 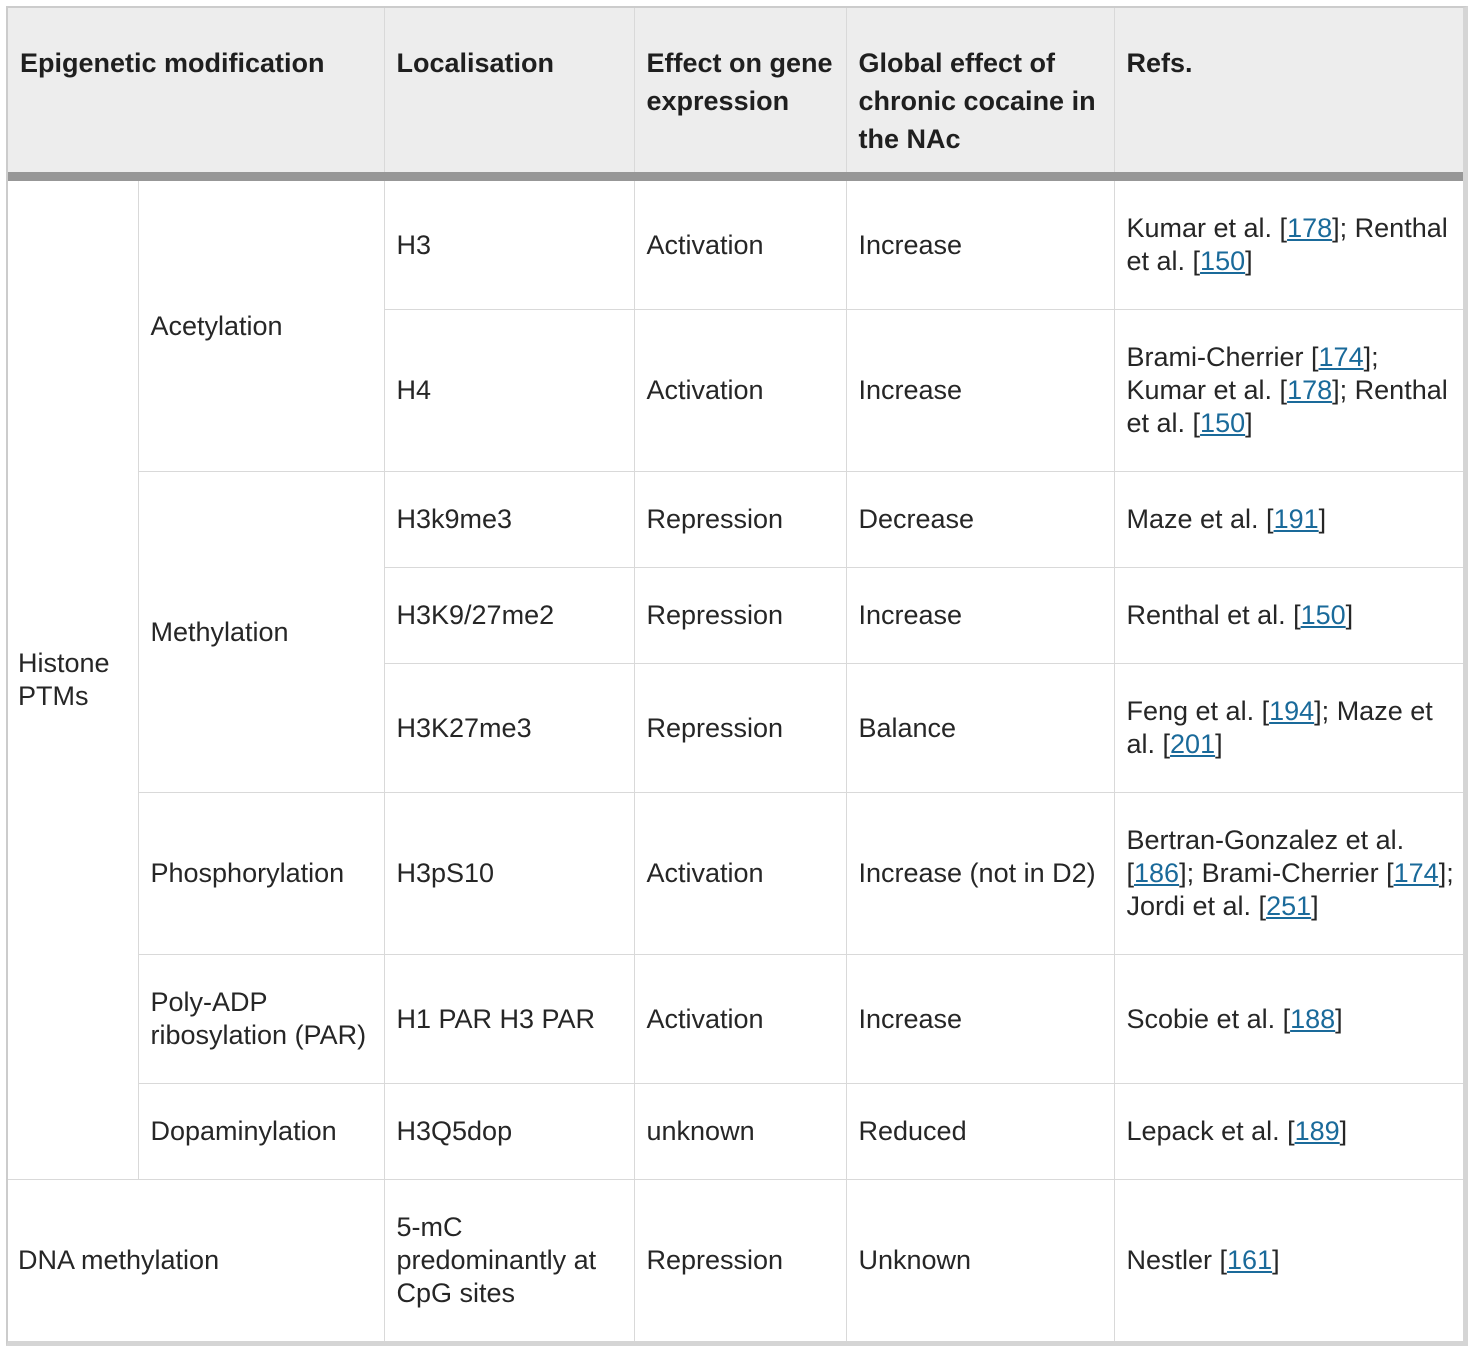 I want to click on localisation-cell: H3K27me3, so click(x=509, y=728).